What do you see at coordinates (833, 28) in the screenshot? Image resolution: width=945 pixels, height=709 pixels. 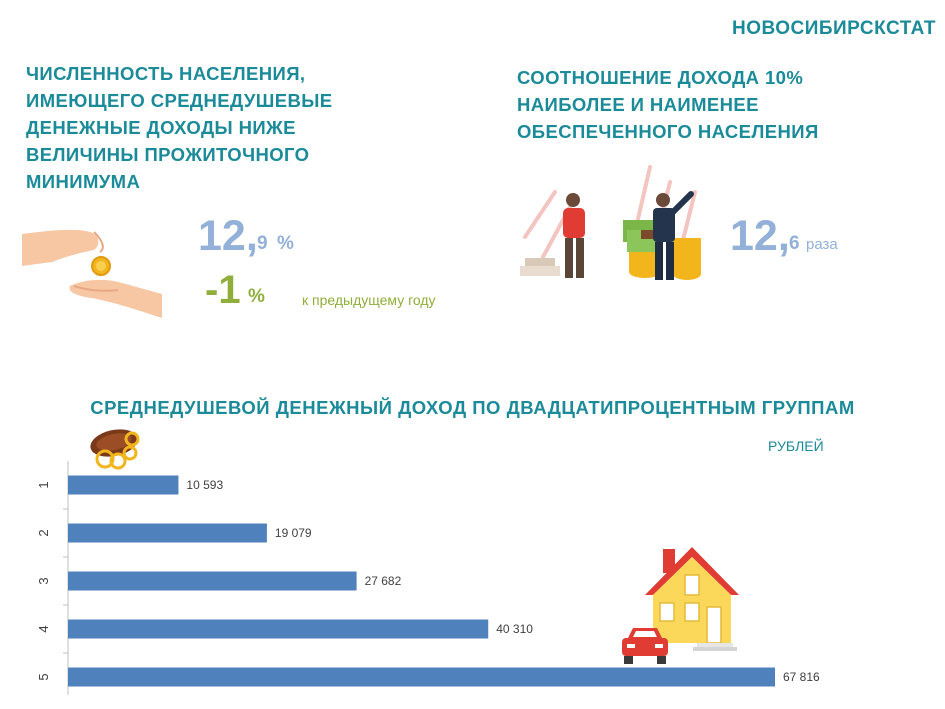 I see `brand-title: НОВОСИБИРСКСТАТ` at bounding box center [833, 28].